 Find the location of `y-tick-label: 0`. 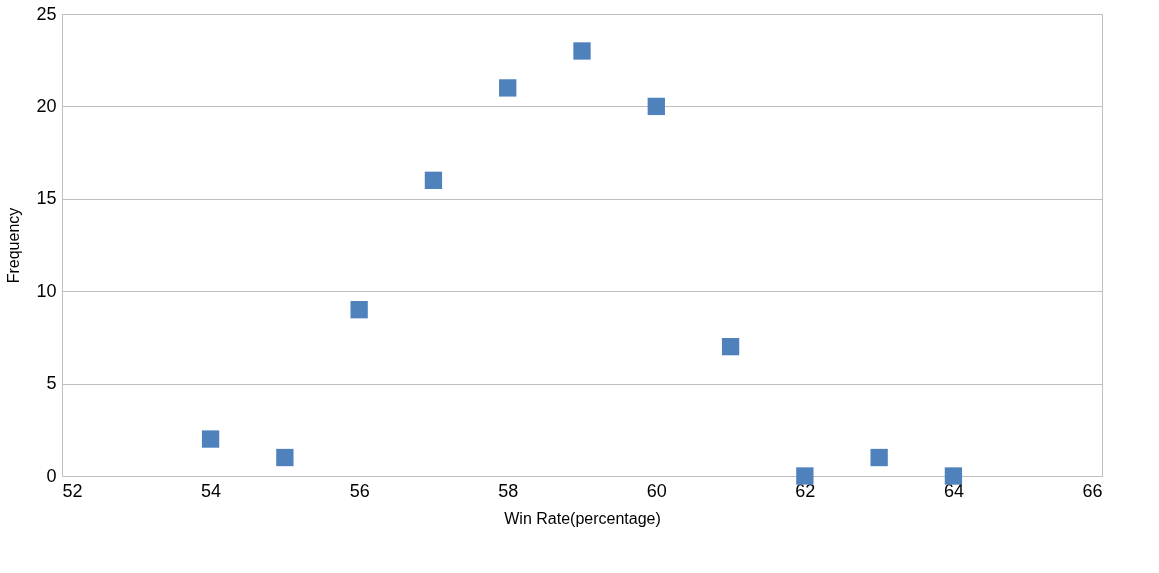

y-tick-label: 0 is located at coordinates (51, 475).